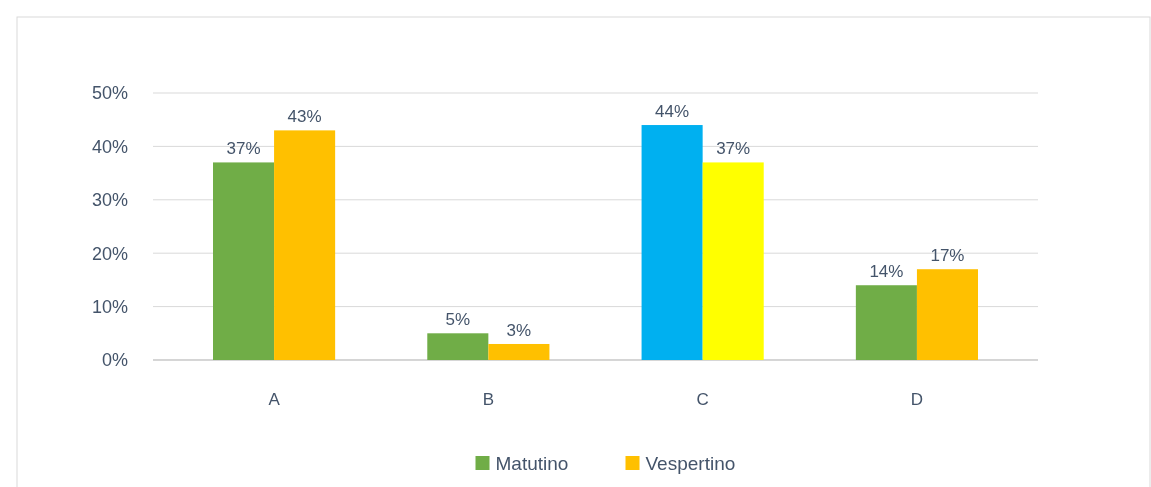 The image size is (1151, 487). I want to click on x-tick-label: D, so click(917, 399).